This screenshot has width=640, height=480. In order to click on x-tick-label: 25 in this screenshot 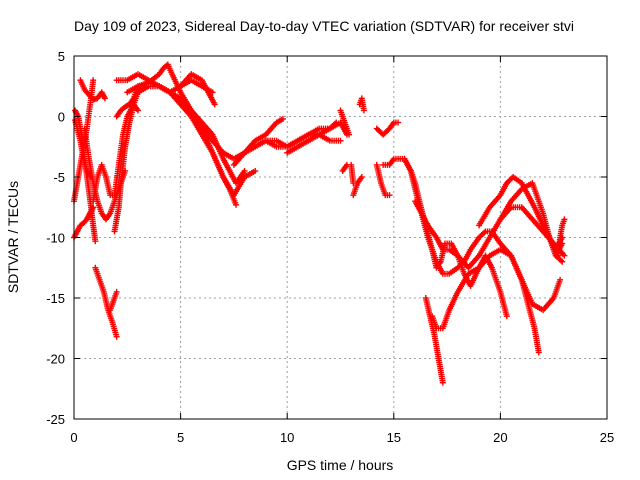, I will do `click(607, 437)`.